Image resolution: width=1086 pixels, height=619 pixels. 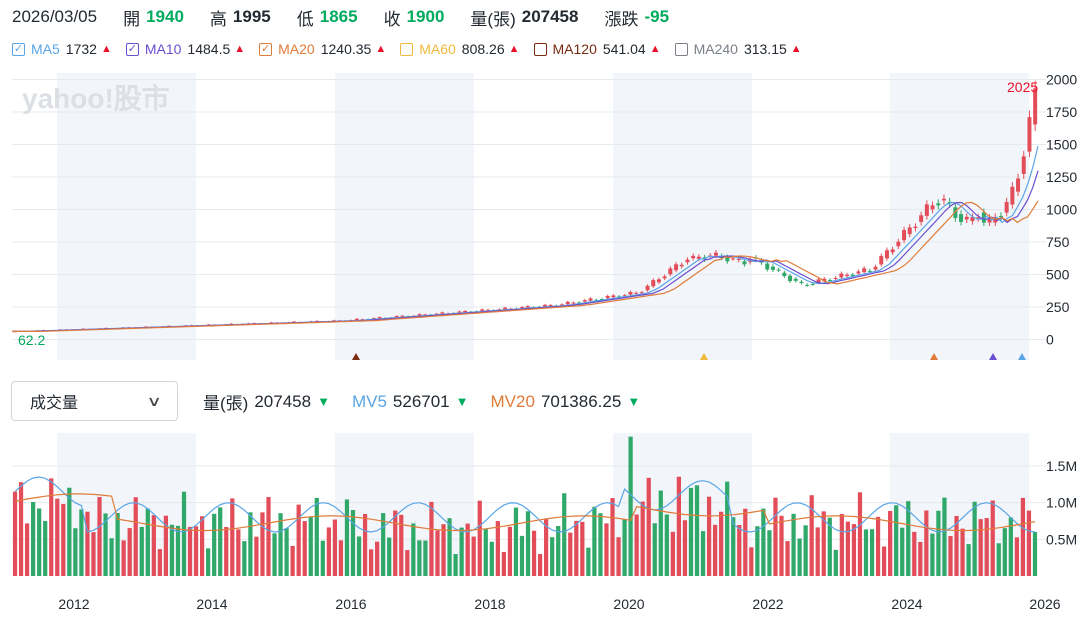 What do you see at coordinates (437, 49) in the screenshot?
I see `ma-name: MA60` at bounding box center [437, 49].